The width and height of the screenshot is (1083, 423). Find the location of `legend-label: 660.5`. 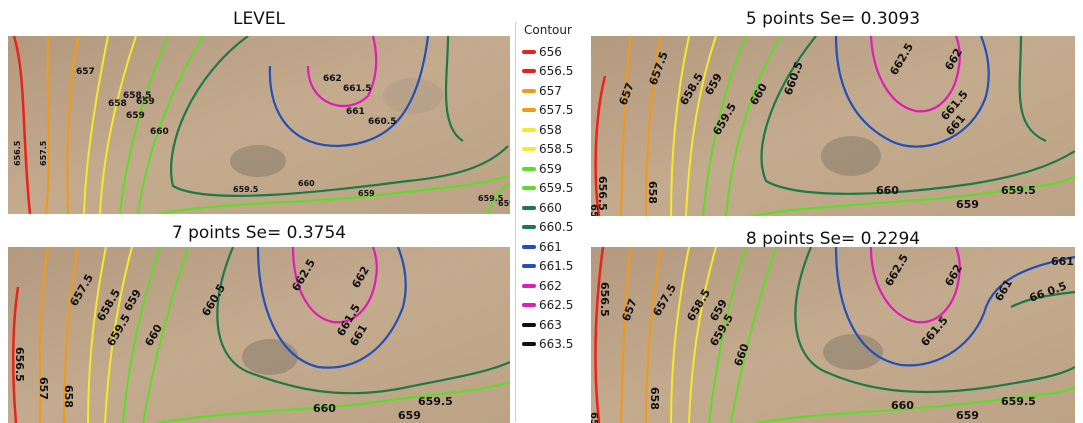

legend-label: 660.5 is located at coordinates (556, 227).